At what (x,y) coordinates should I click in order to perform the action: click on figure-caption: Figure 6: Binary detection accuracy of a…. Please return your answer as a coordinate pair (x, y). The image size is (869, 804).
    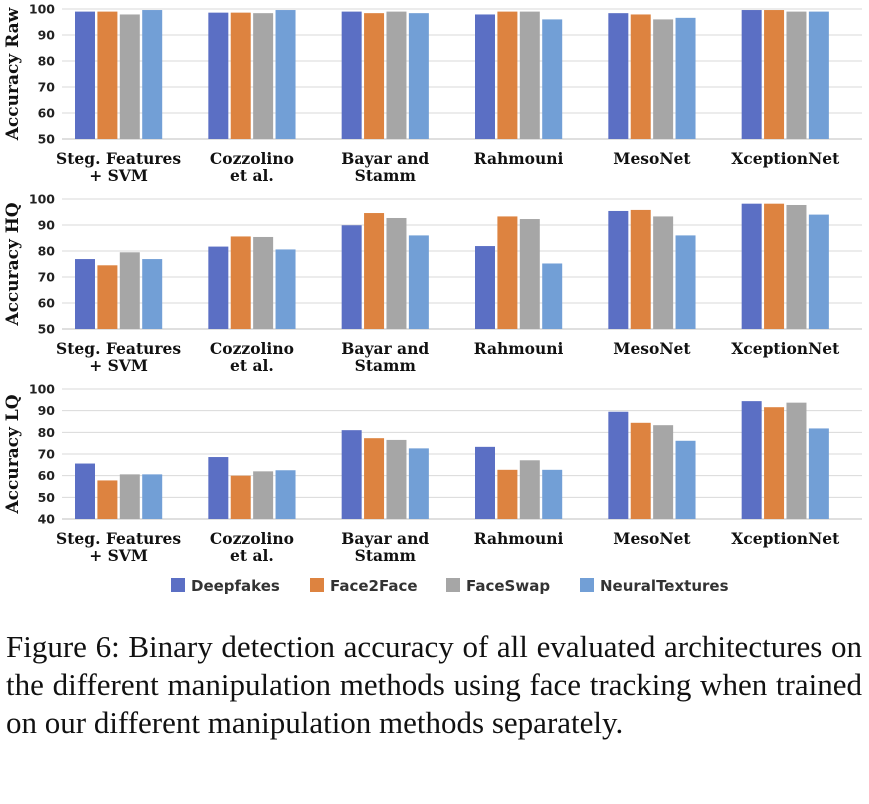
    Looking at the image, I should click on (434, 684).